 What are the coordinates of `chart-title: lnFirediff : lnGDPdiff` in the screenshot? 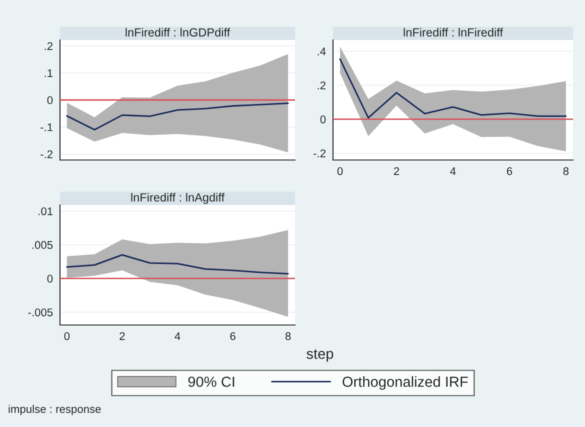 It's located at (178, 32).